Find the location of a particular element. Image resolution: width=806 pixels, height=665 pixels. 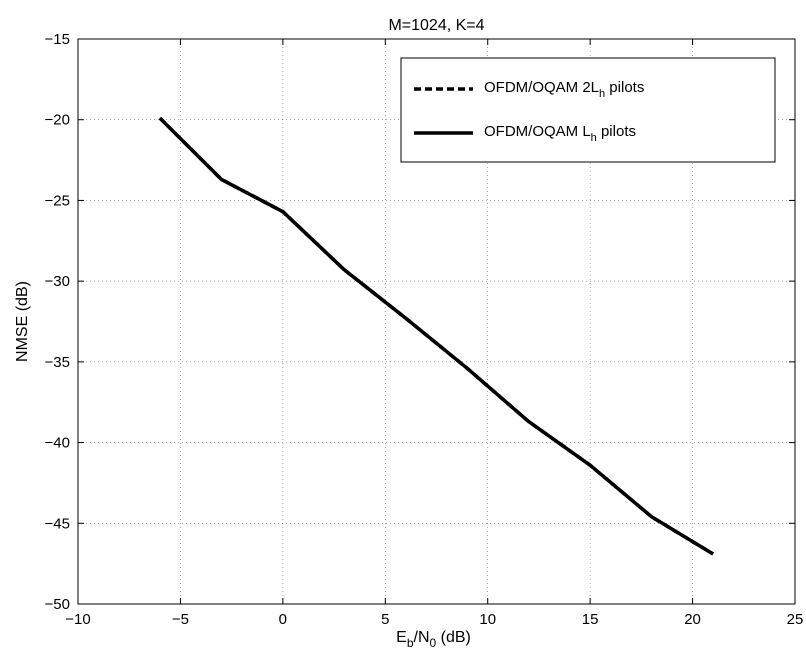

x-tick-label: −5 is located at coordinates (180, 619).